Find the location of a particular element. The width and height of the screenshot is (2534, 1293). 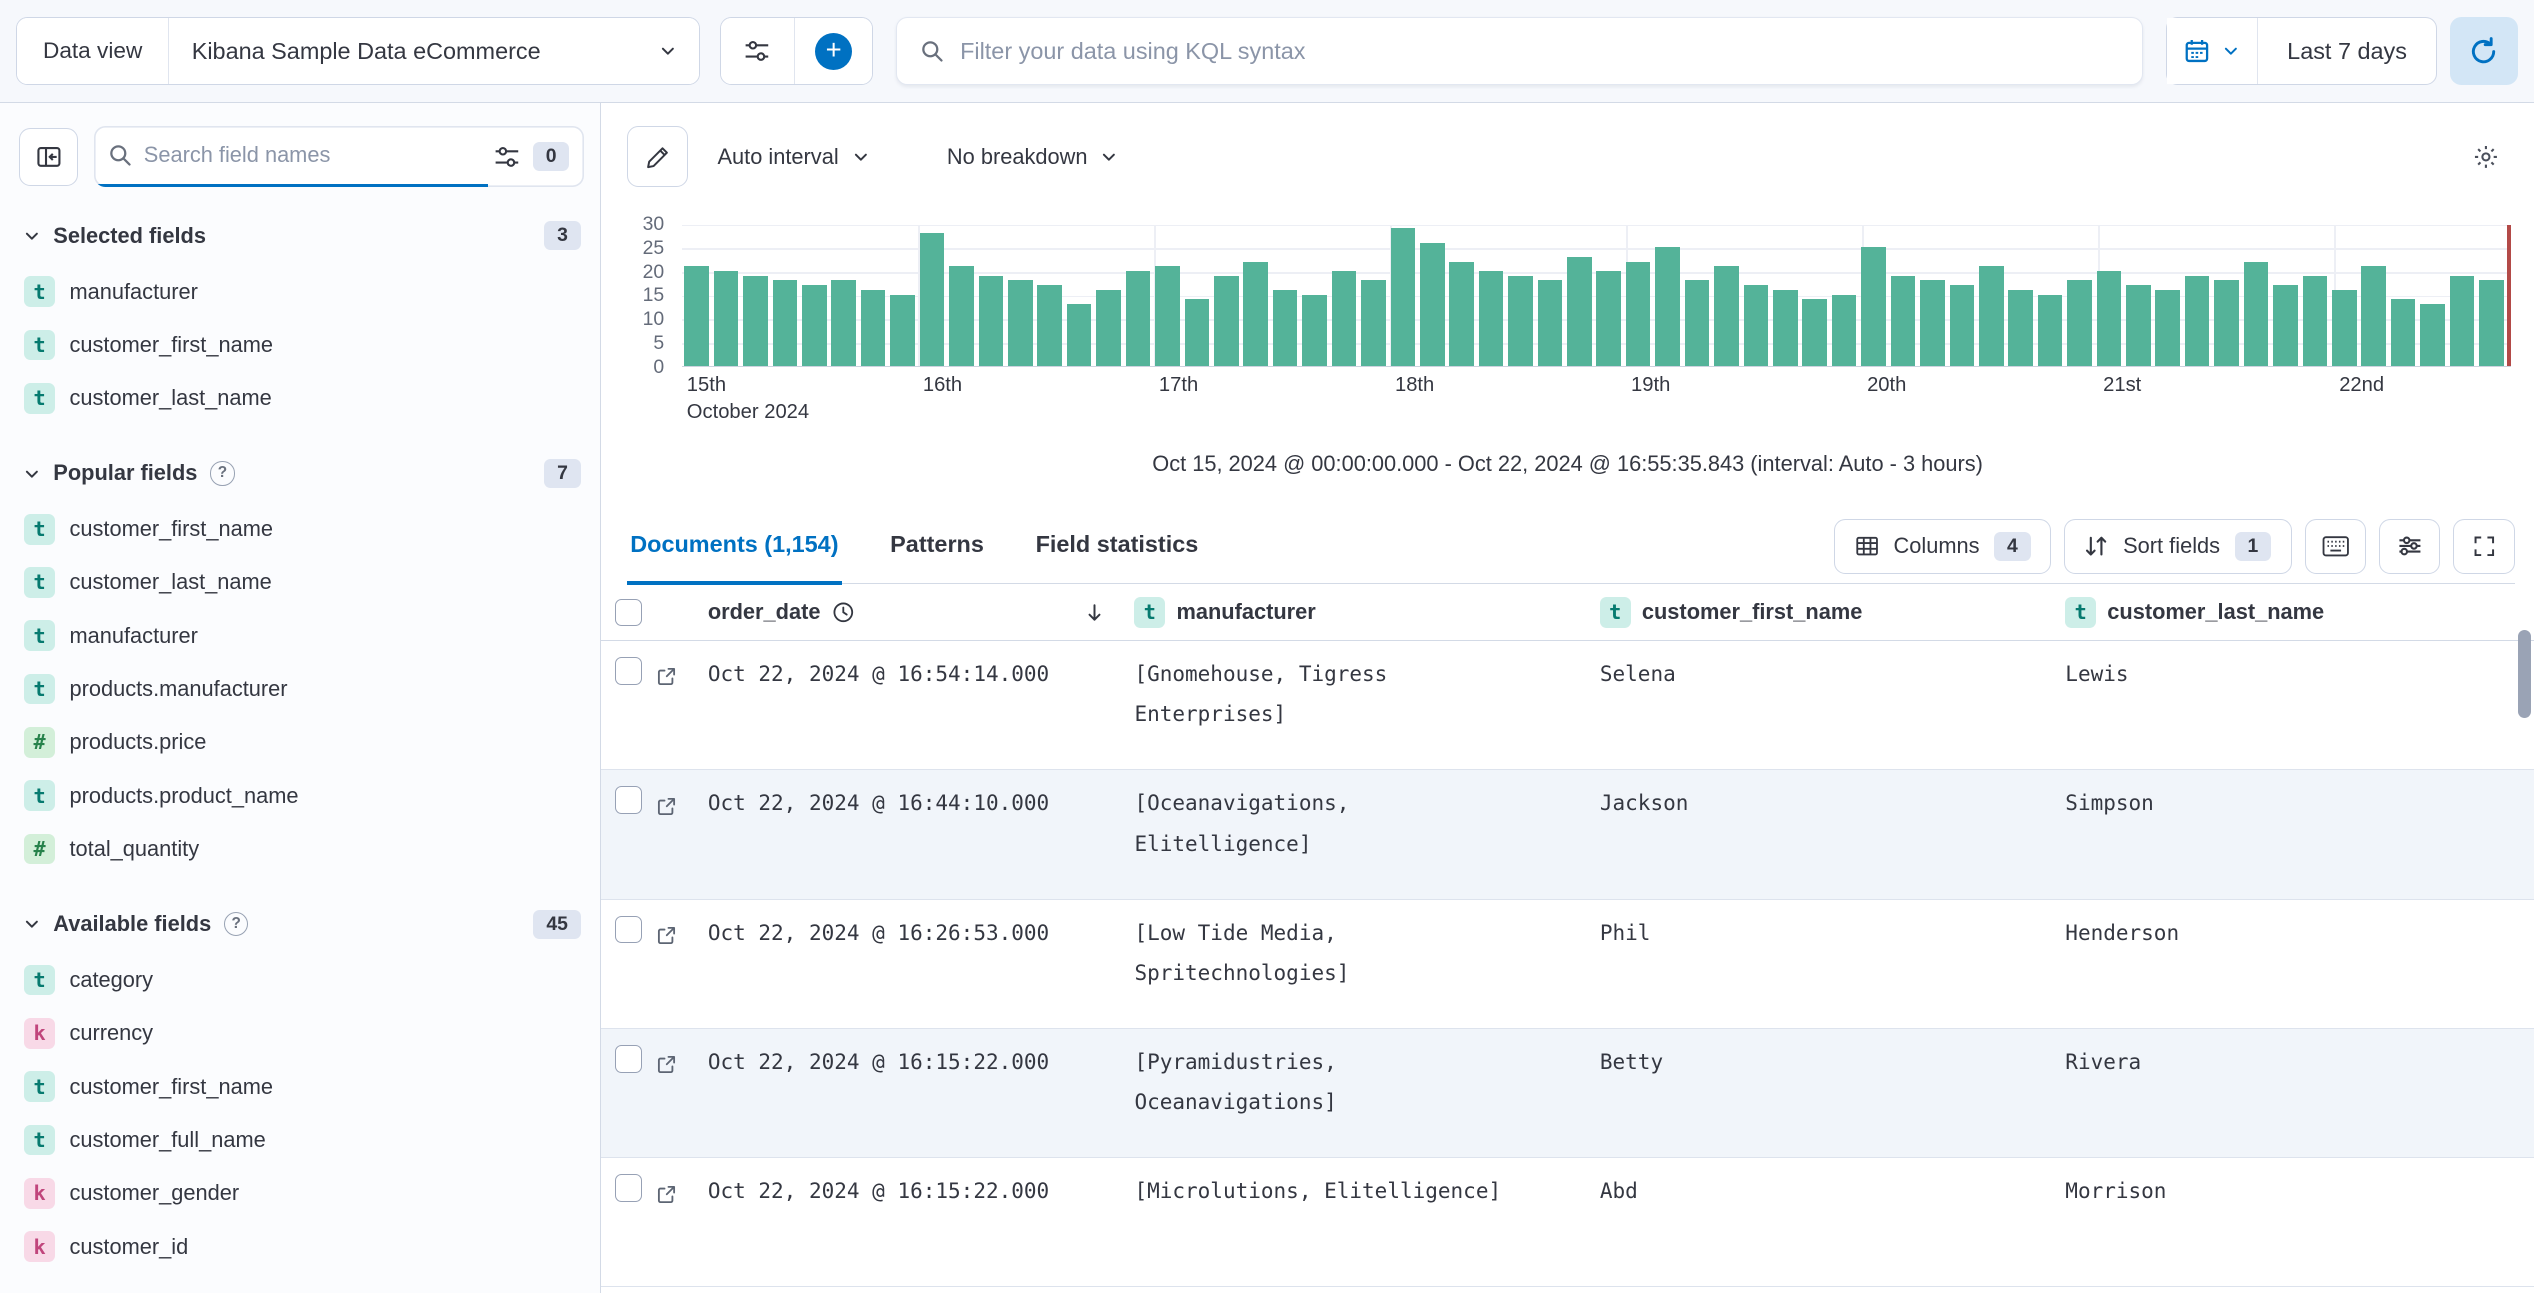

cell-customer-last-name: Morrison is located at coordinates (2116, 1191).